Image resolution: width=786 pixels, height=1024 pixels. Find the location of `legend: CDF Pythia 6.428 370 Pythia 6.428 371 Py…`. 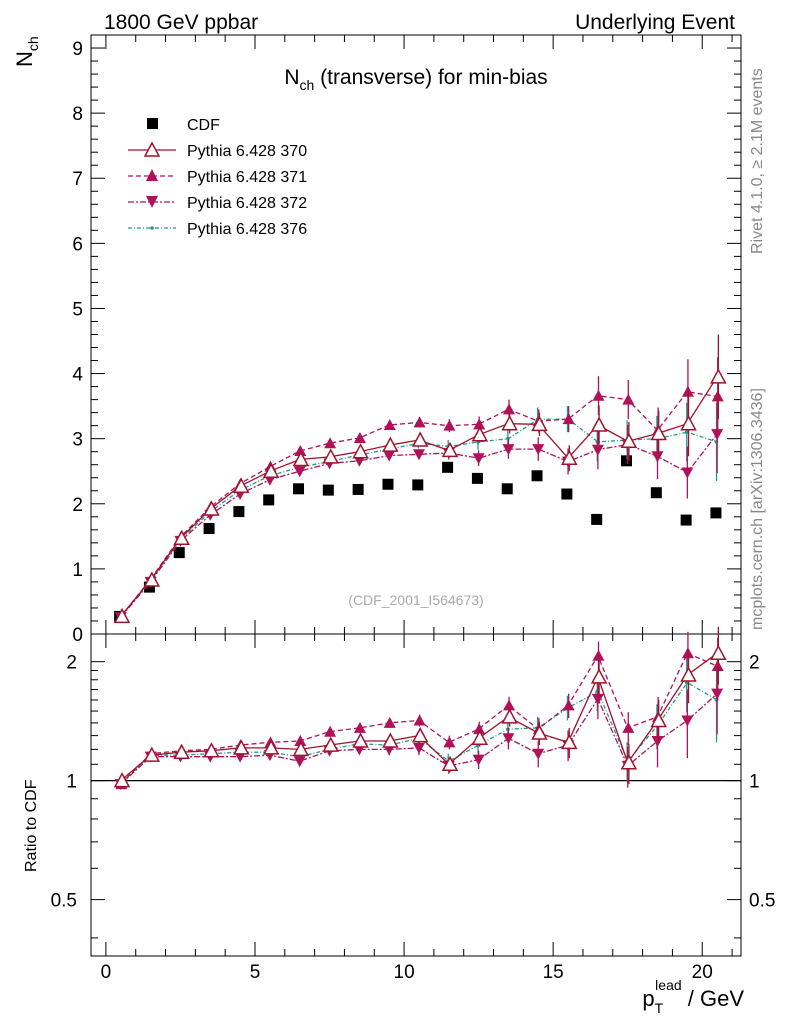

legend: CDF Pythia 6.428 370 Pythia 6.428 371 Py… is located at coordinates (217, 177).